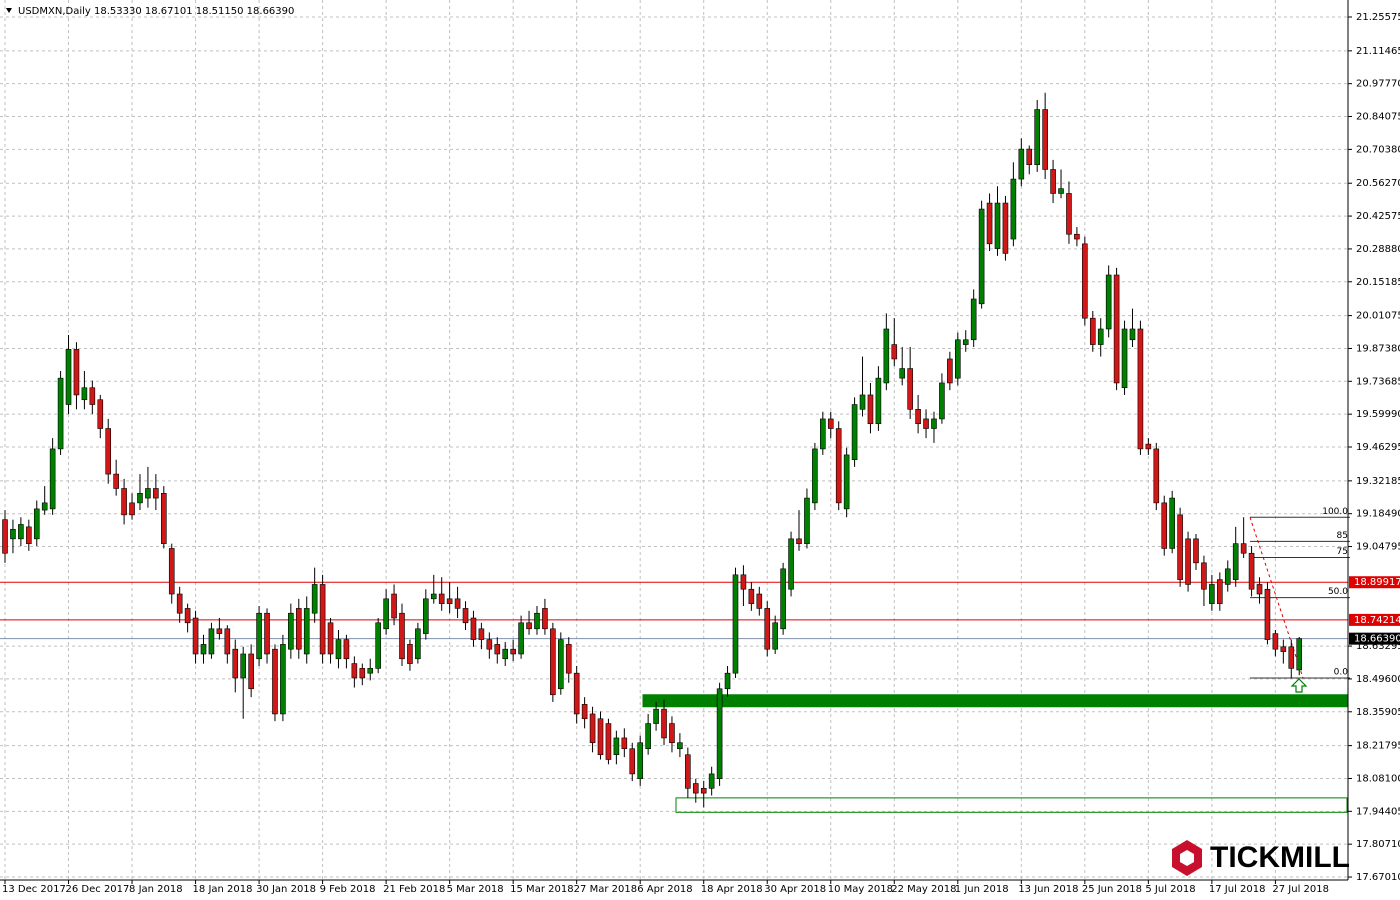  What do you see at coordinates (1048, 889) in the screenshot?
I see `x-tick-label: 13 Jun 2018` at bounding box center [1048, 889].